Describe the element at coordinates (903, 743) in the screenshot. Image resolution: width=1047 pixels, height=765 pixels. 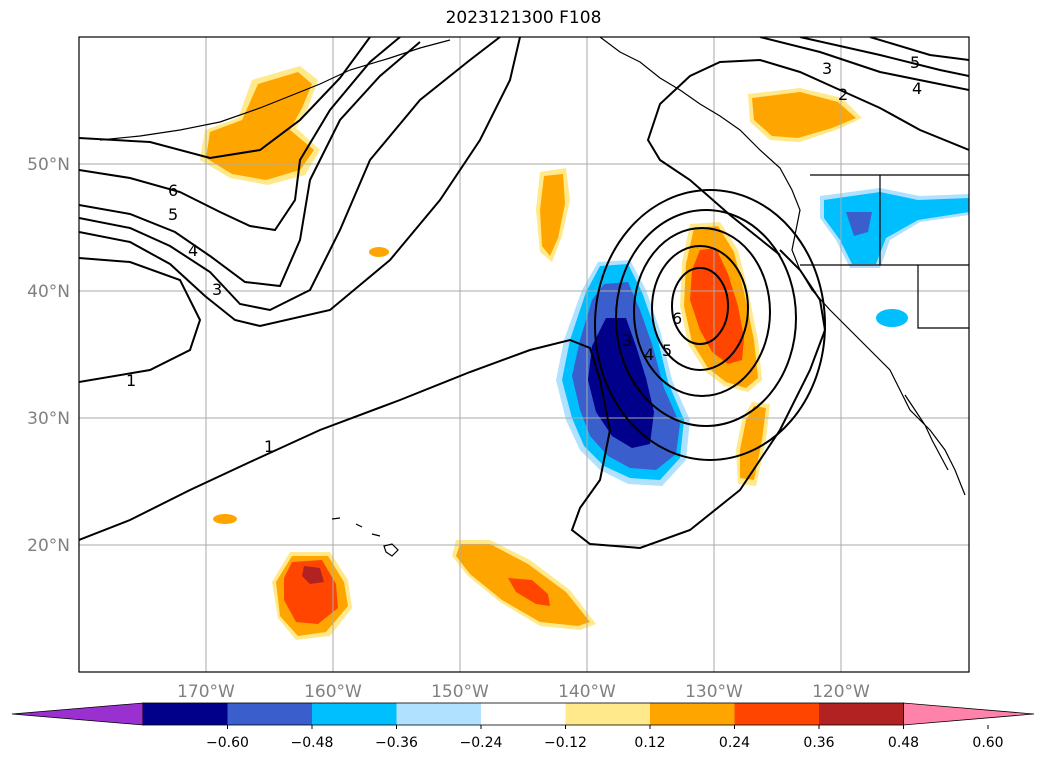
I see `colorbar-tick-label: 0.48` at that location.